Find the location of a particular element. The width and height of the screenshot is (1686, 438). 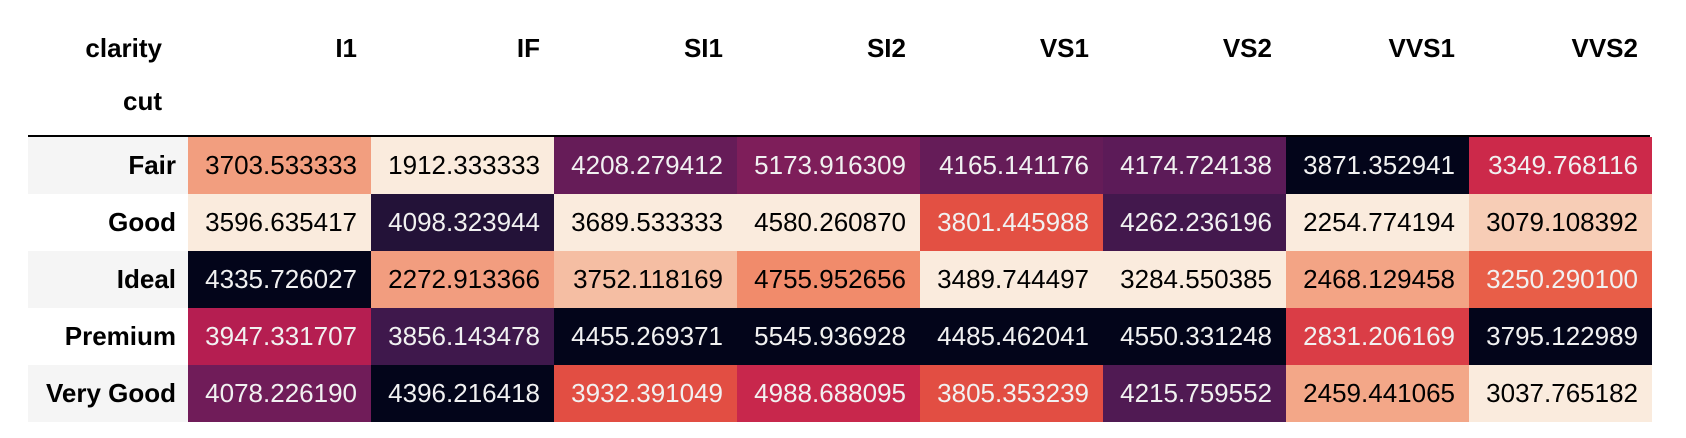

heatmap-cell: 4335.726027 is located at coordinates (279, 279).